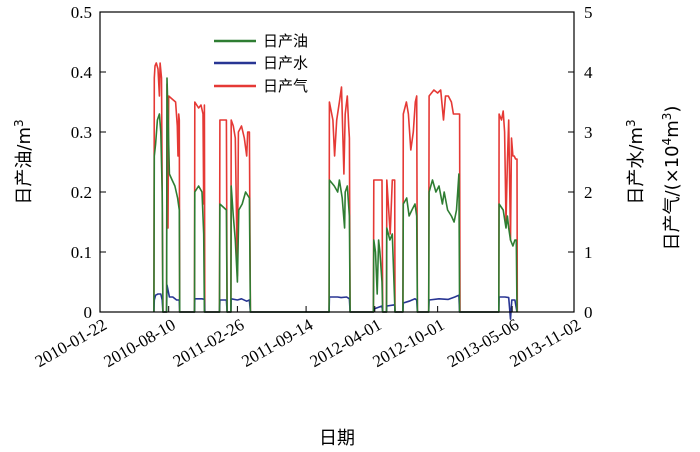 This screenshot has width=700, height=452. What do you see at coordinates (285, 41) in the screenshot?
I see `legend-label-oil: 日产油` at bounding box center [285, 41].